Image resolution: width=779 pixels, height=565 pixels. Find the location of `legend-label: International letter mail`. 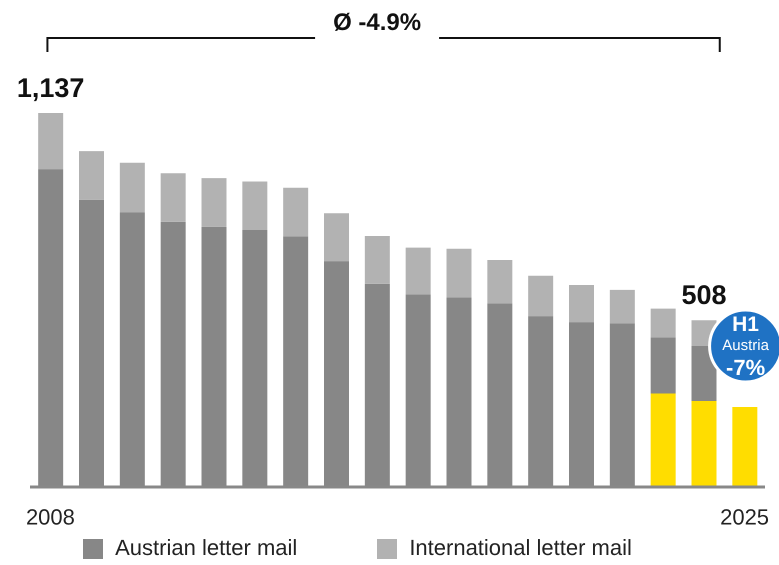

legend-label: International letter mail is located at coordinates (520, 547).